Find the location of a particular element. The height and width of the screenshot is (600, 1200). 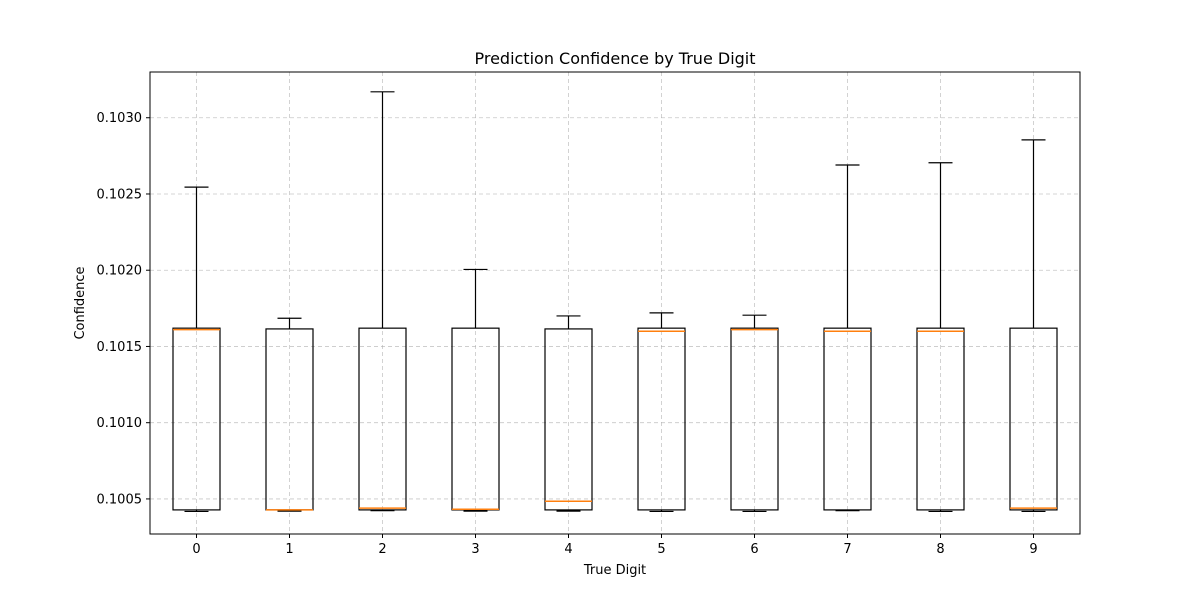

x-tick-label: 9 is located at coordinates (1033, 549).